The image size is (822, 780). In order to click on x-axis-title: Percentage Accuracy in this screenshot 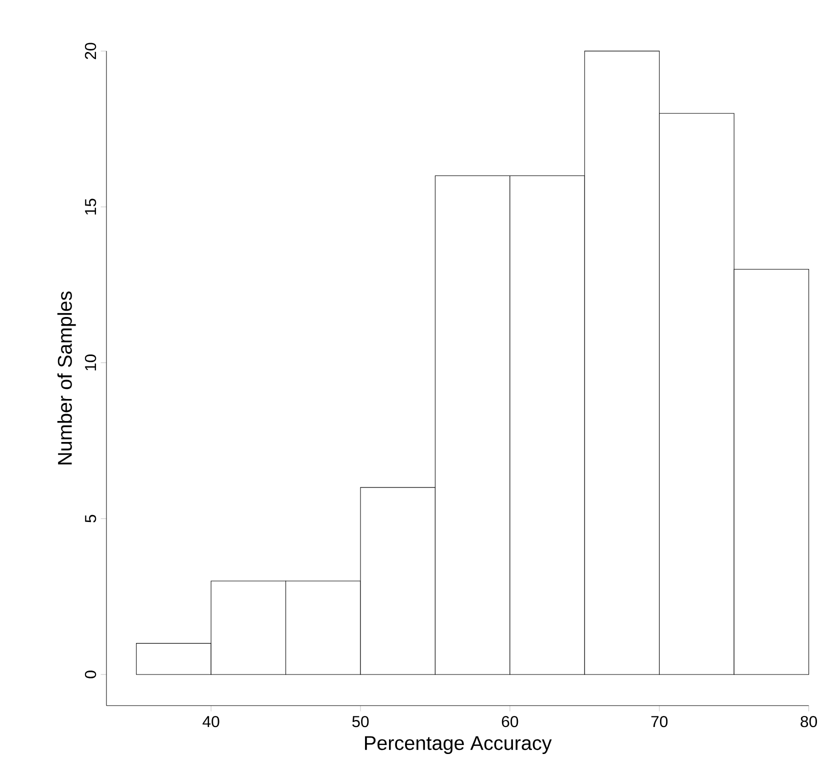, I will do `click(458, 745)`.